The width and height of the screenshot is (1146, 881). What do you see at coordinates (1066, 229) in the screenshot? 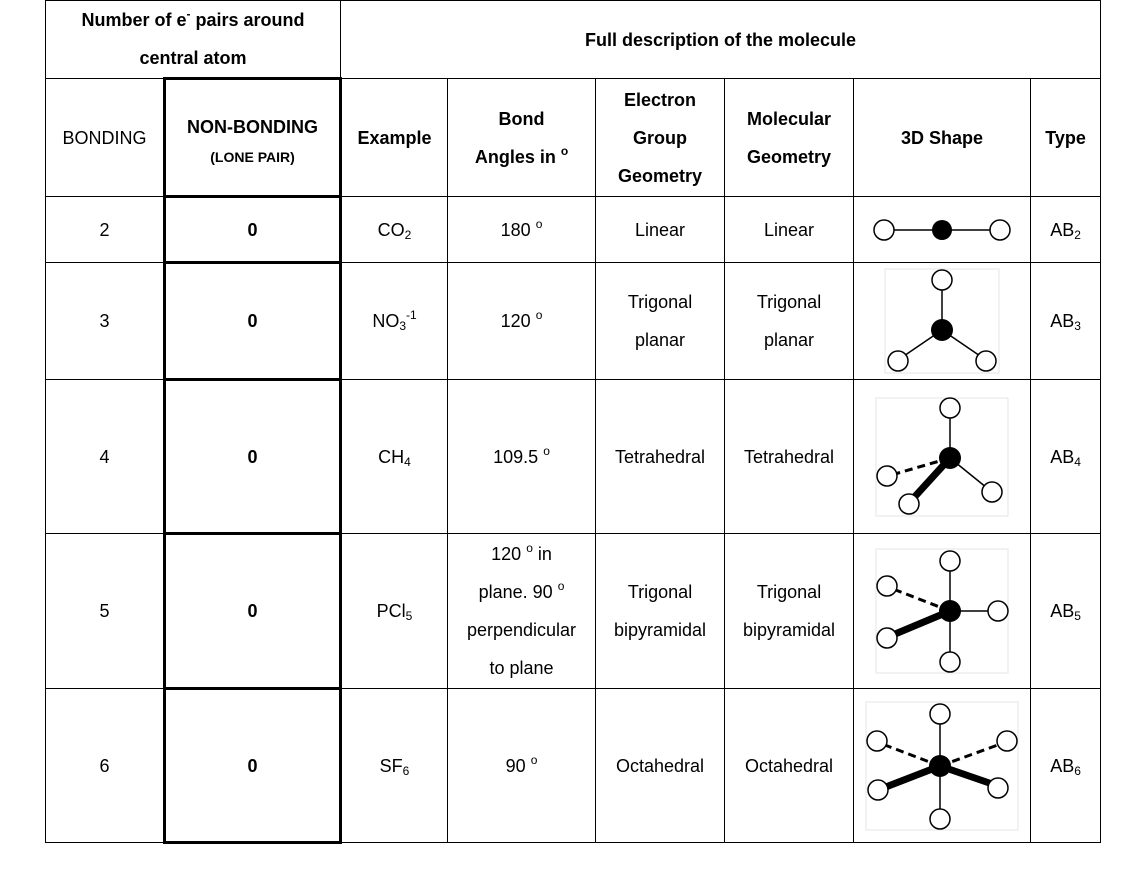
I see `type-label: AB2` at bounding box center [1066, 229].